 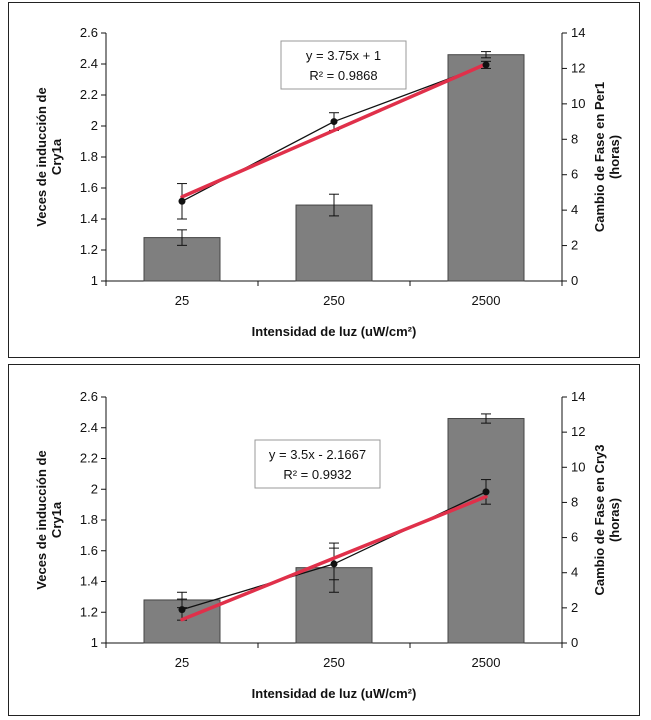 What do you see at coordinates (343, 55) in the screenshot?
I see `trendline-equation: y = 3.75x + 1` at bounding box center [343, 55].